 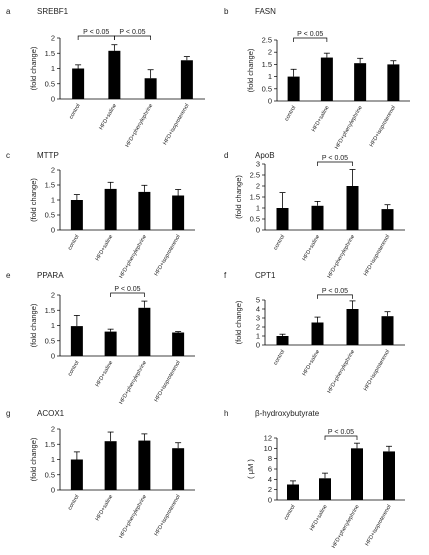 I want to click on panel-letter: c, so click(x=8, y=155).